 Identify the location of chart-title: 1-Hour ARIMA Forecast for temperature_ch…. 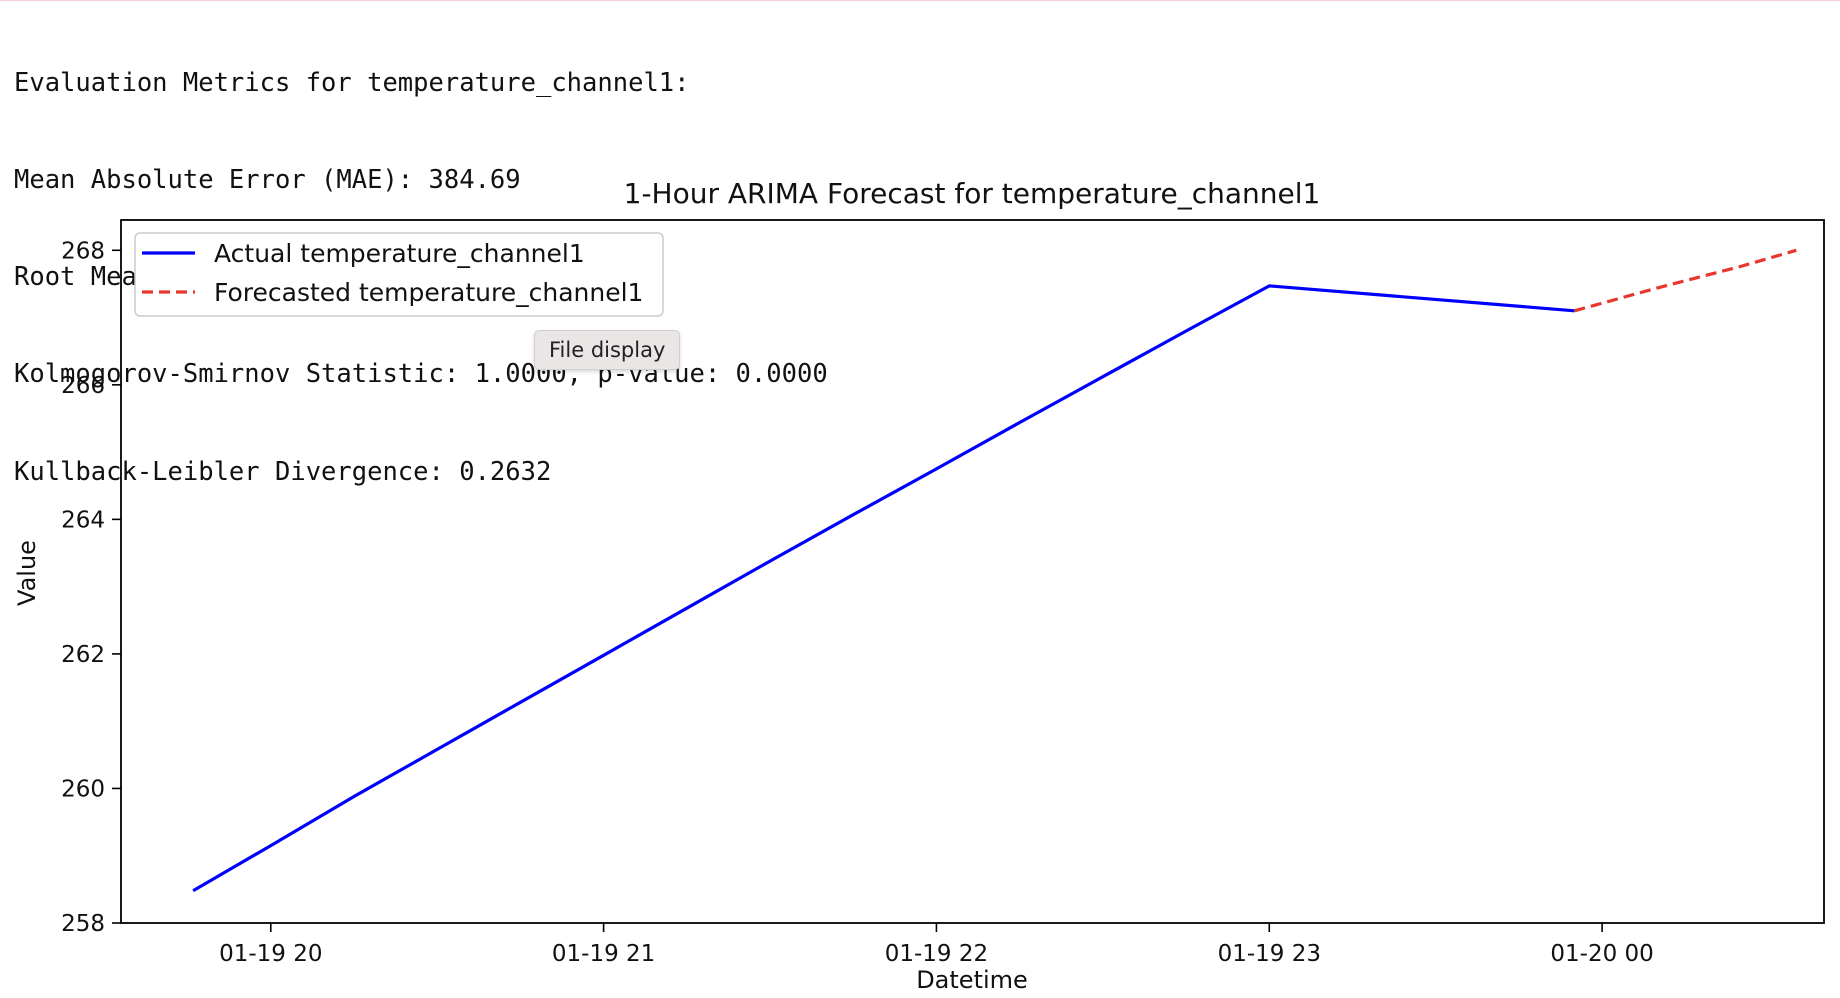
(972, 193).